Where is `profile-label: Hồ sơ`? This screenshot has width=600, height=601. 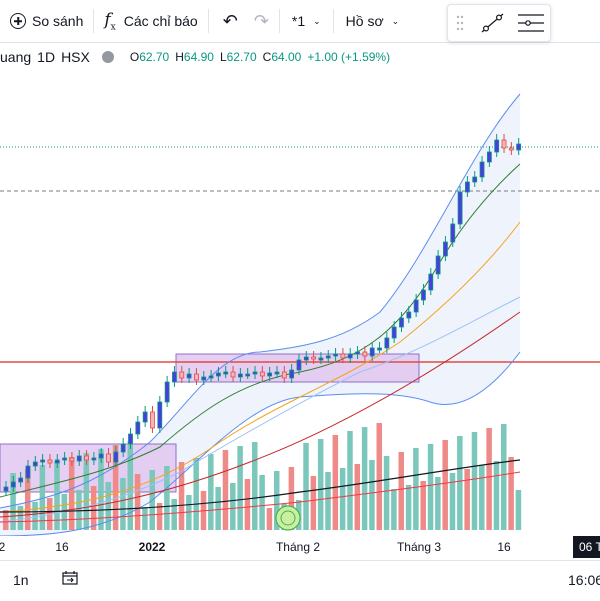 profile-label: Hồ sơ is located at coordinates (364, 21).